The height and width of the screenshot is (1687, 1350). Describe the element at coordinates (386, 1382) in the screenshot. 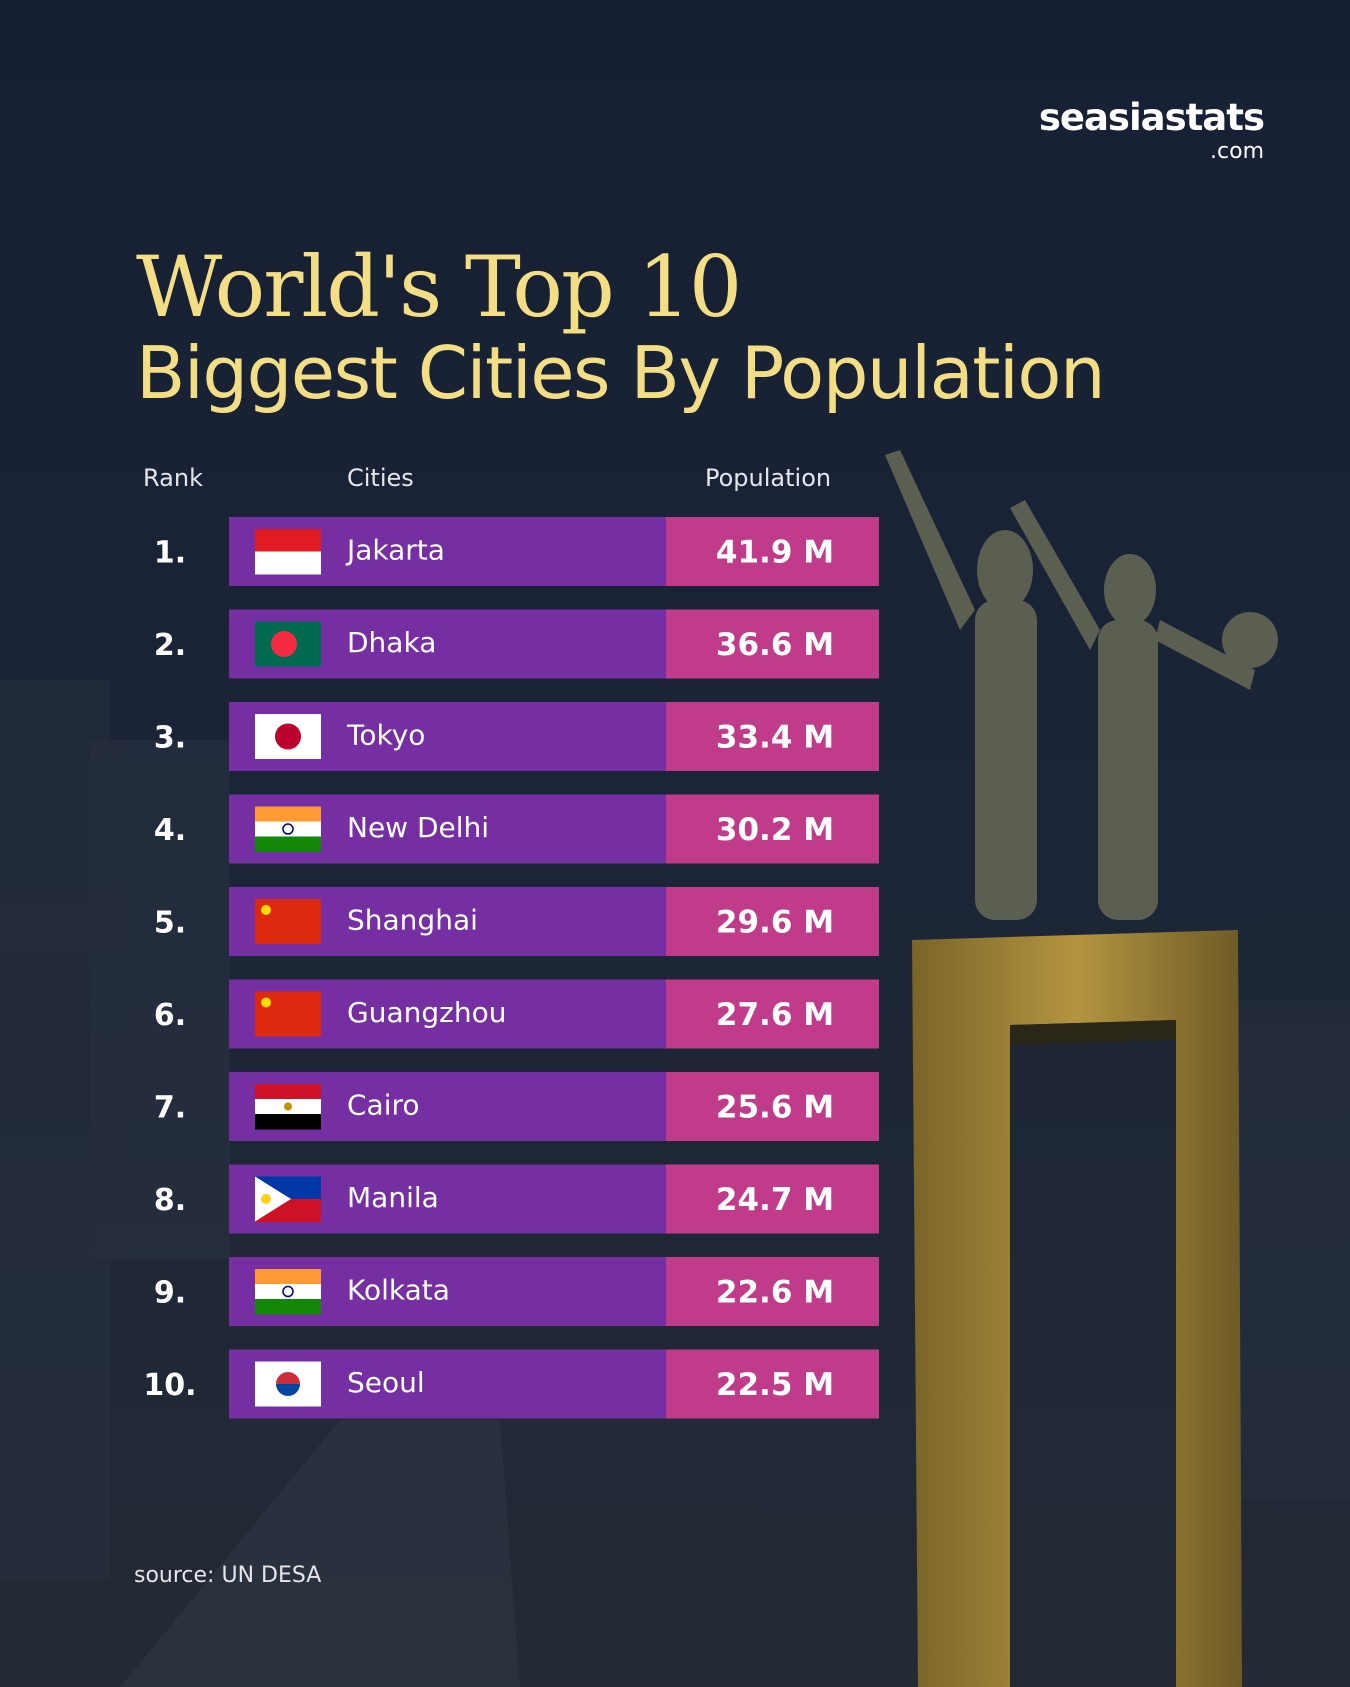

I see `city-name: Seoul` at that location.